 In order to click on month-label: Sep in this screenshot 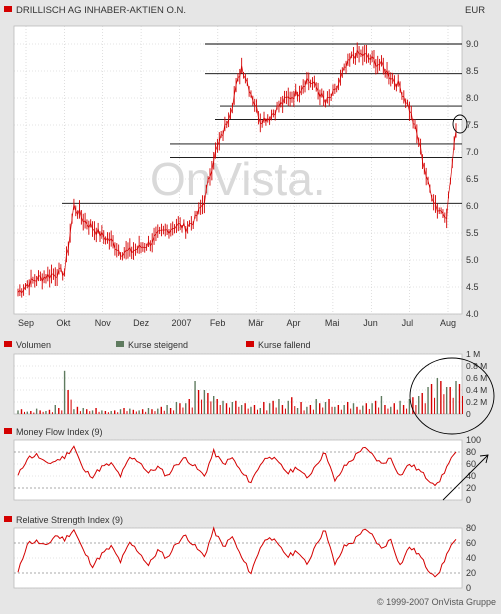, I will do `click(26, 323)`.